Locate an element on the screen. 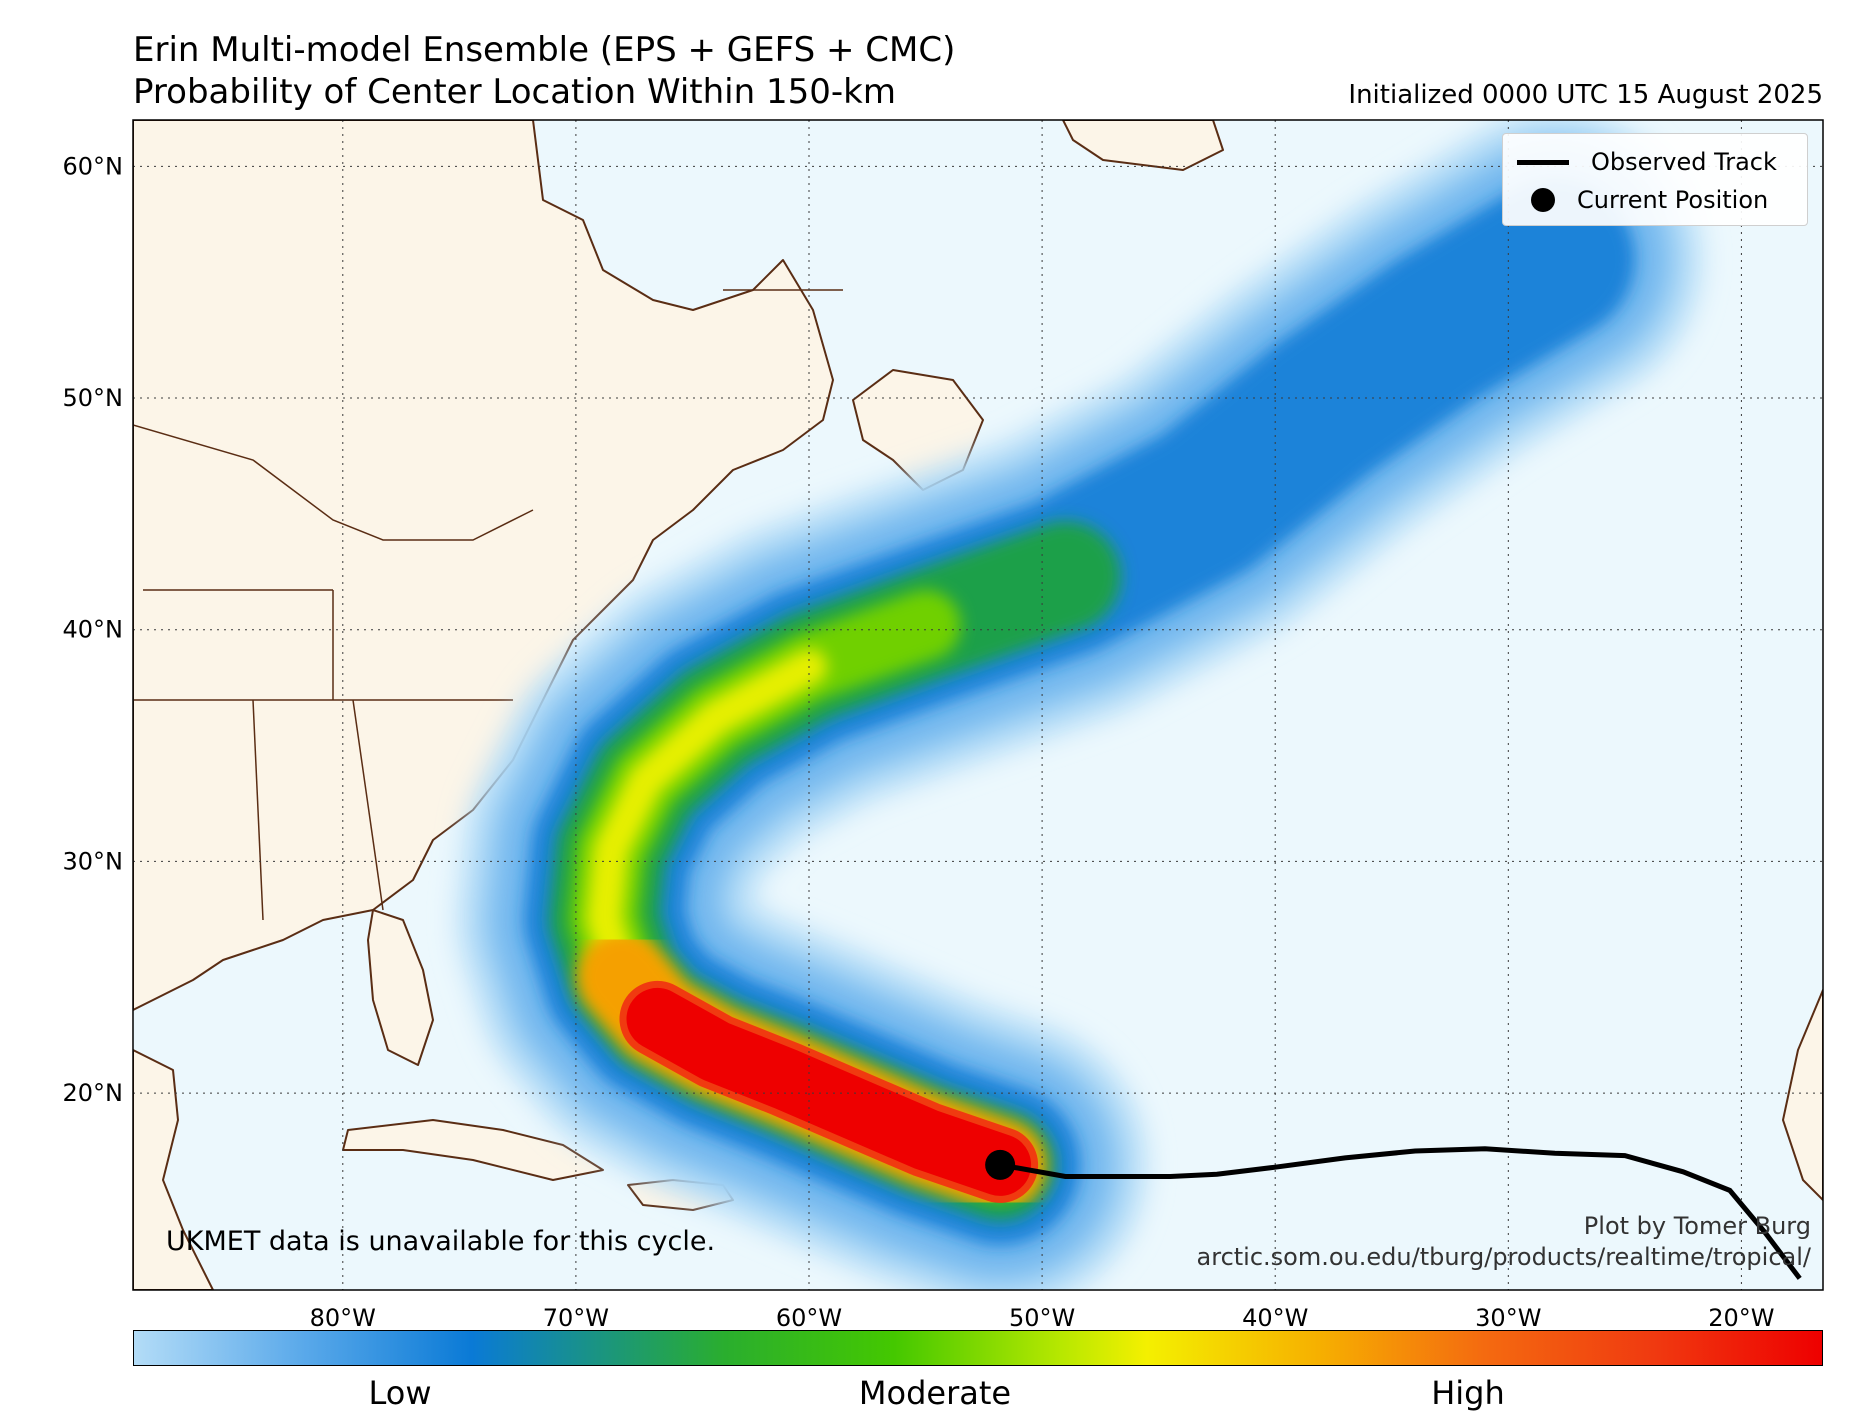 This screenshot has height=1412, width=1875. observed-track-line is located at coordinates (1400, 1213).